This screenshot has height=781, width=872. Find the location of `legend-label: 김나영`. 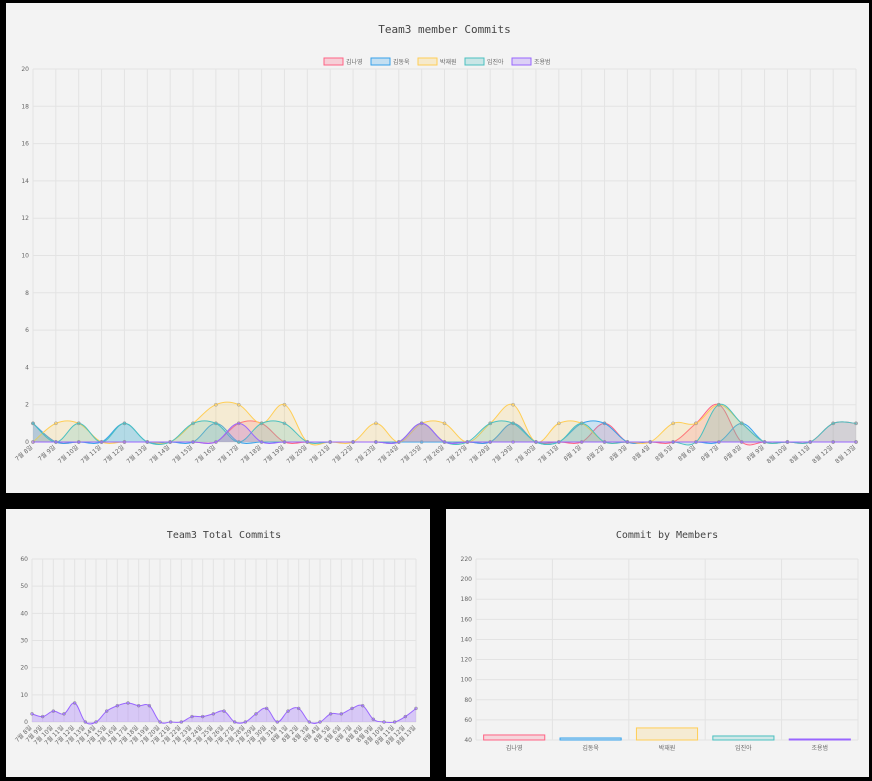

legend-label: 김나영 is located at coordinates (354, 62).